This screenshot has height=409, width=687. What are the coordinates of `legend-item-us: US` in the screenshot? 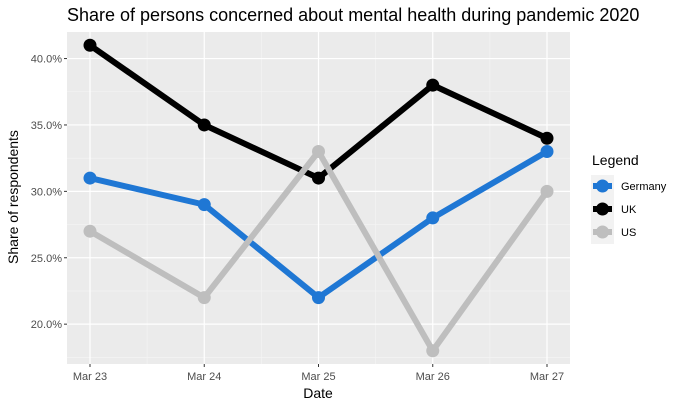 It's located at (613, 232).